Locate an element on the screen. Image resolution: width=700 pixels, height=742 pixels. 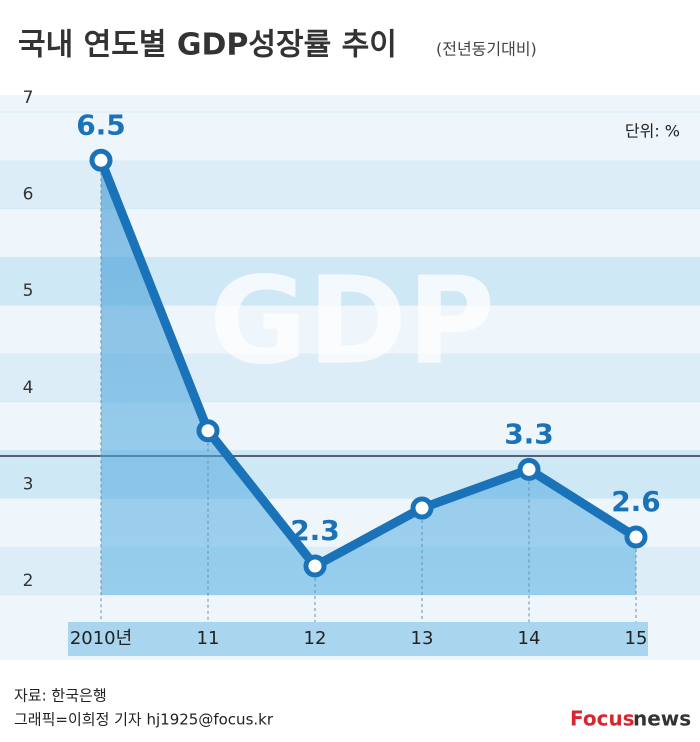
x-tick-label: 2010년 is located at coordinates (101, 638).